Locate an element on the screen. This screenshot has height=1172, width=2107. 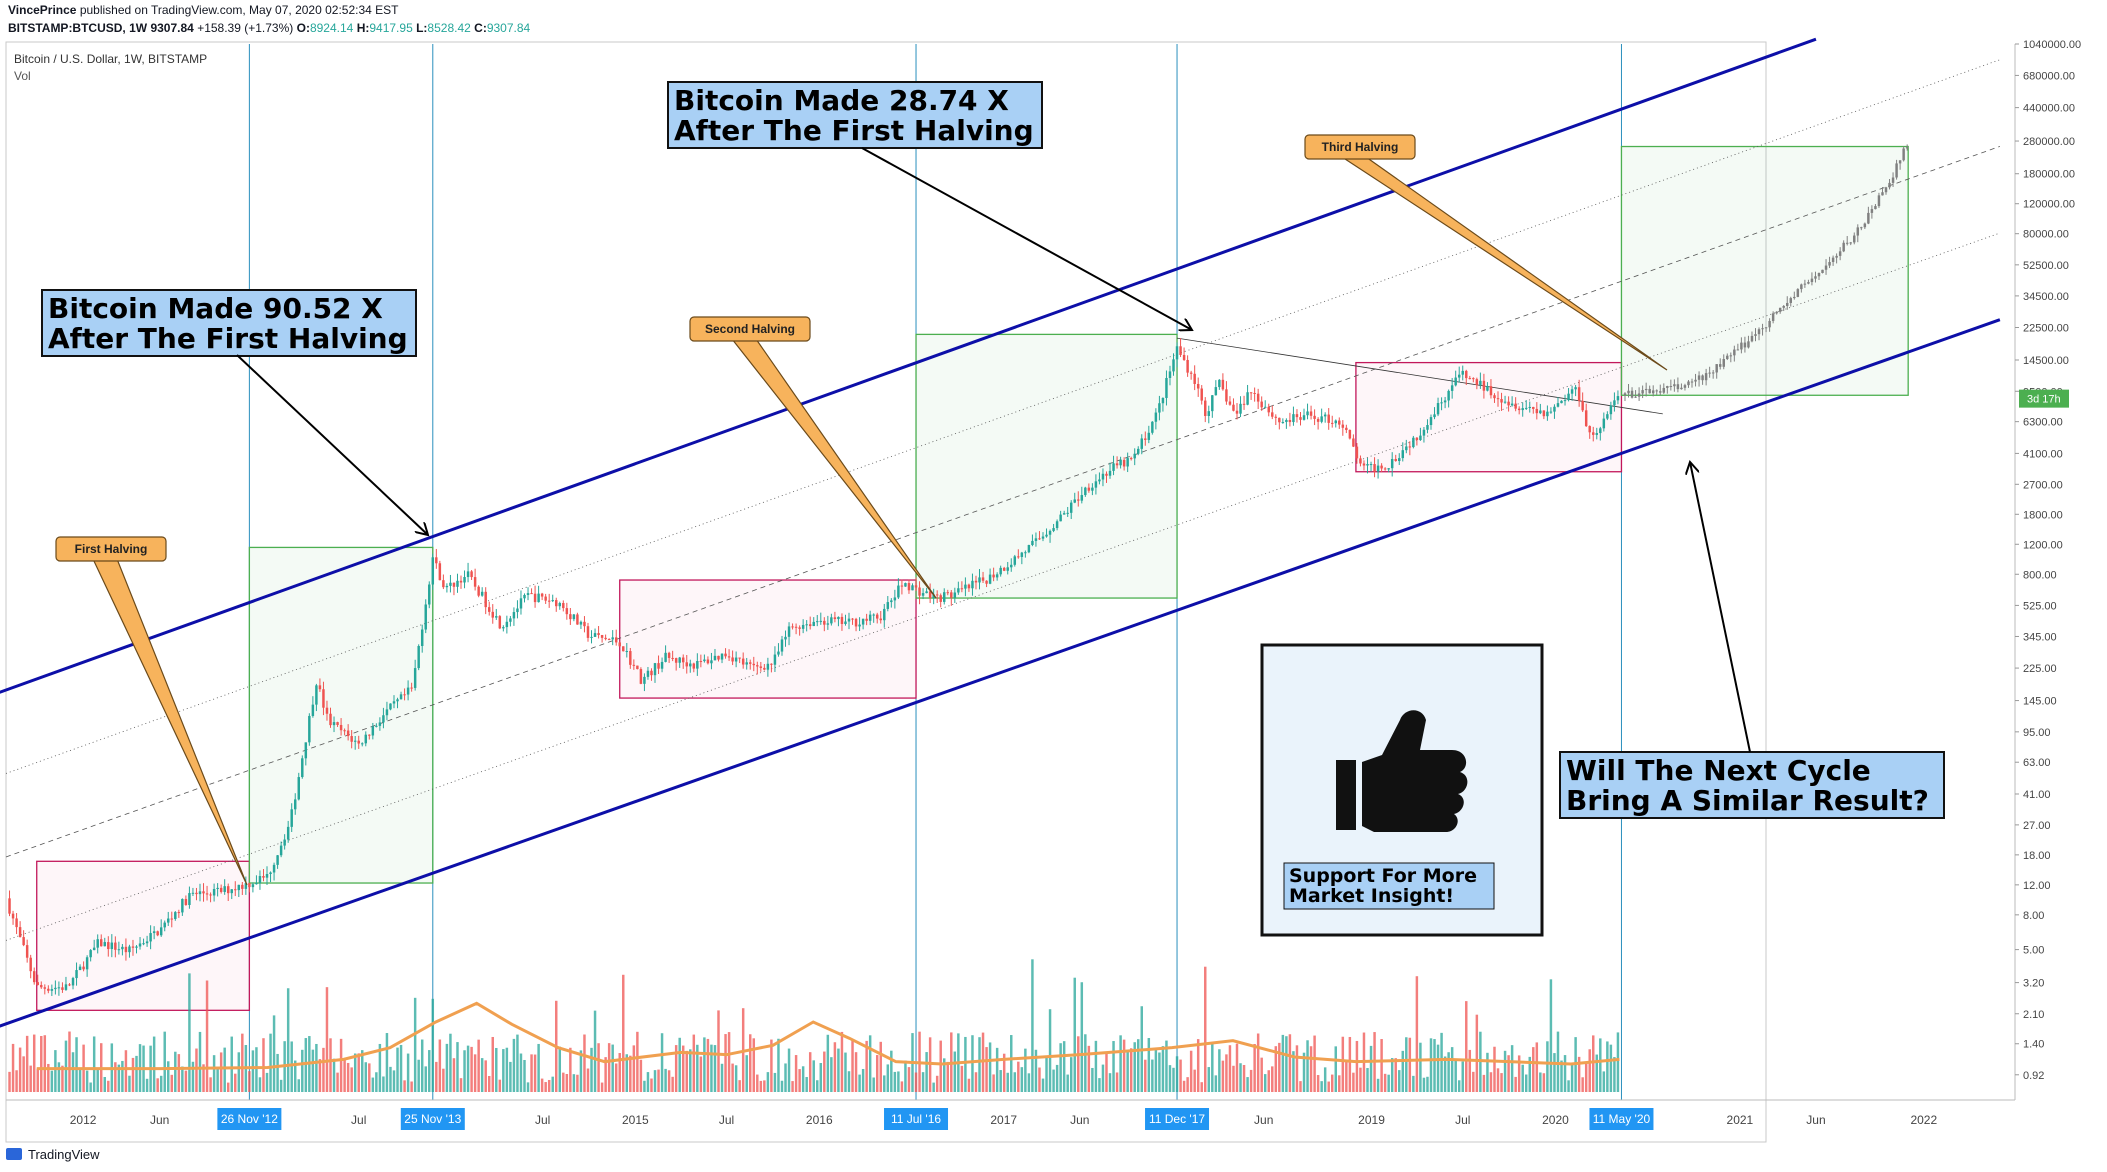
time-tick-label: 2020 is located at coordinates (1555, 1120).